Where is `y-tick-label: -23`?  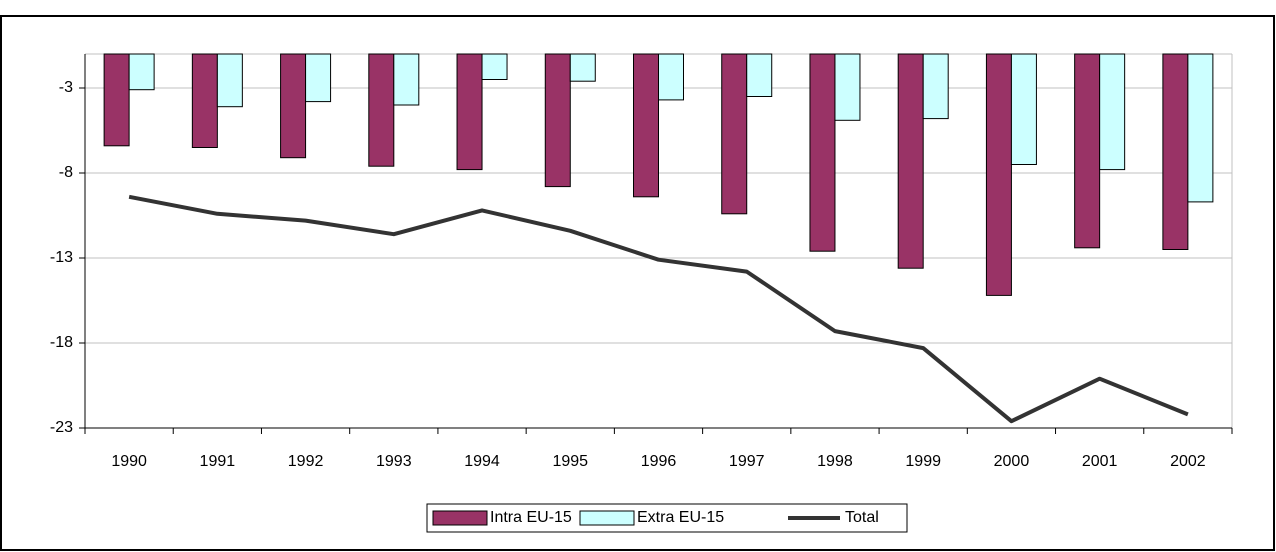
y-tick-label: -23 is located at coordinates (61, 427).